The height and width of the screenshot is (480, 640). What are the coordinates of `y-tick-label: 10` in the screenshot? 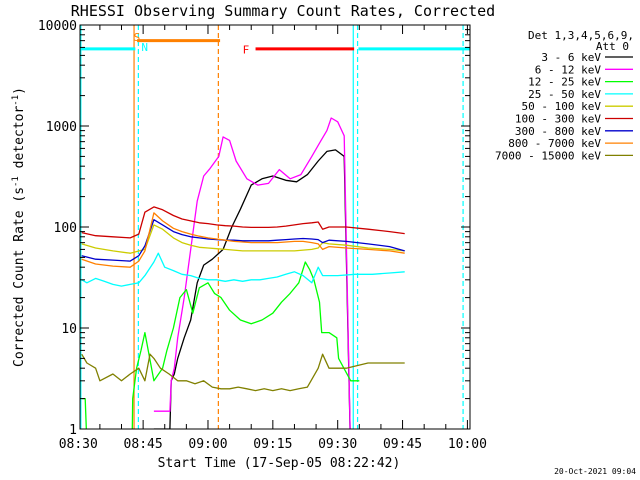 It's located at (69, 329).